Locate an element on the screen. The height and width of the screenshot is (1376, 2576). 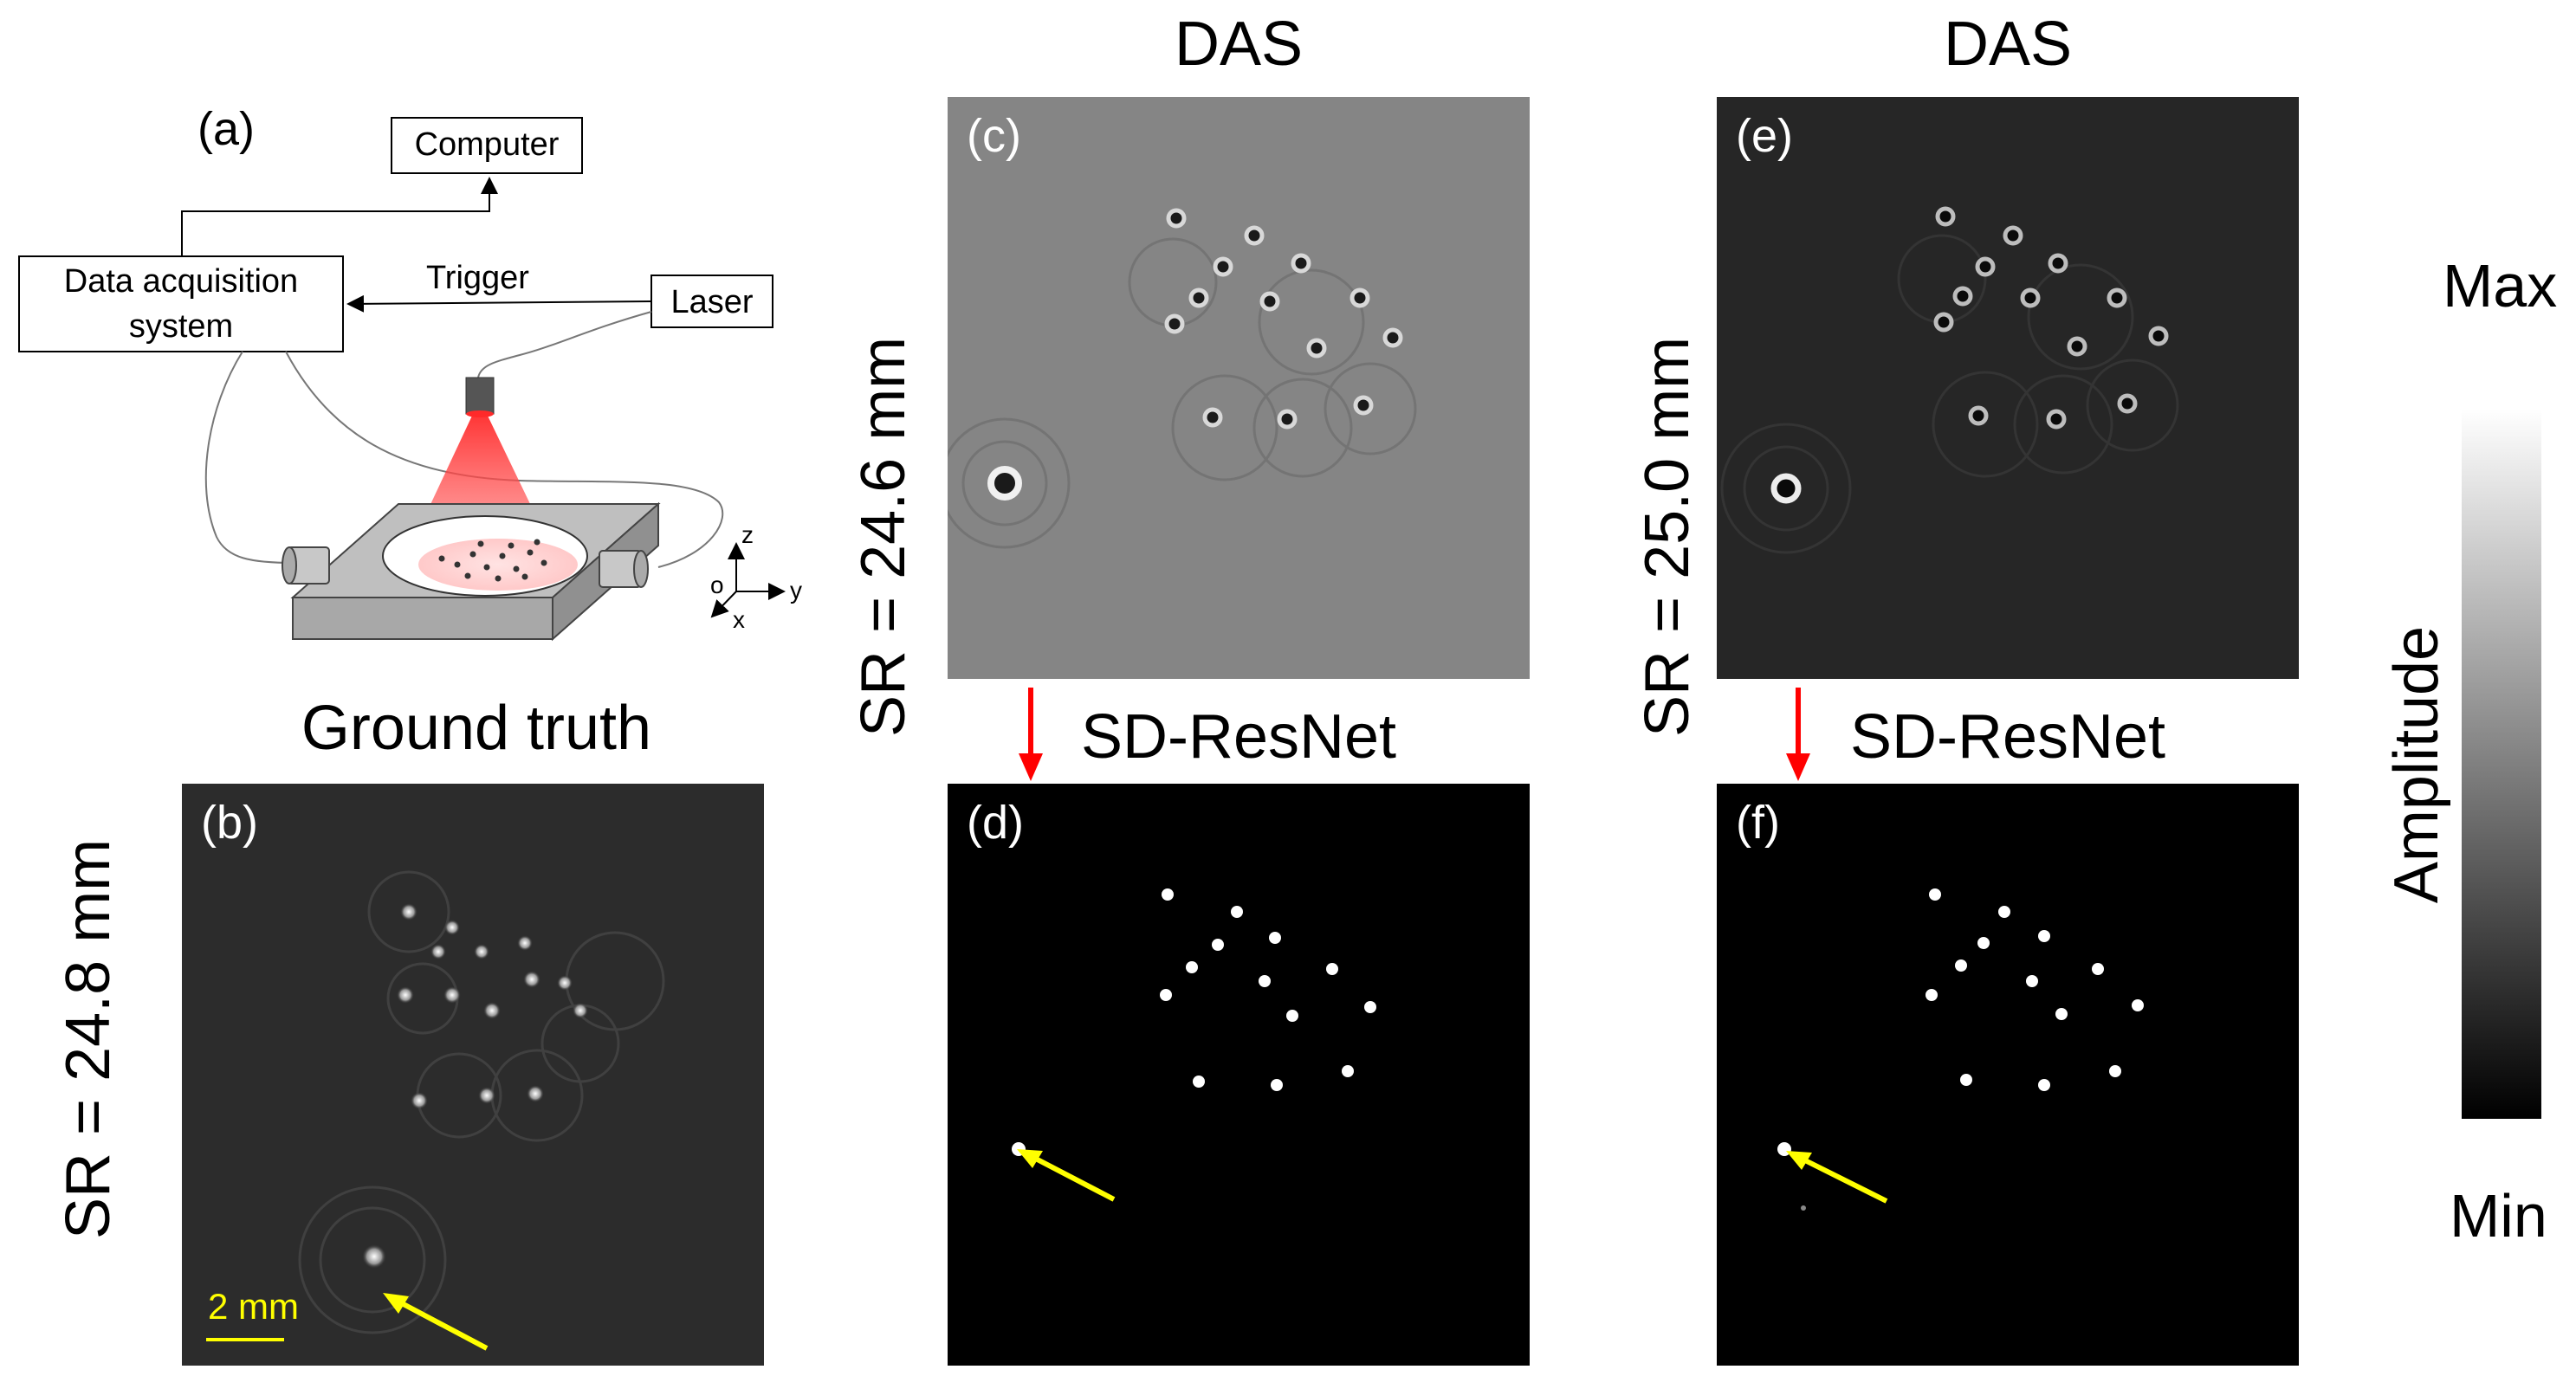
sample-area is located at coordinates (498, 565).